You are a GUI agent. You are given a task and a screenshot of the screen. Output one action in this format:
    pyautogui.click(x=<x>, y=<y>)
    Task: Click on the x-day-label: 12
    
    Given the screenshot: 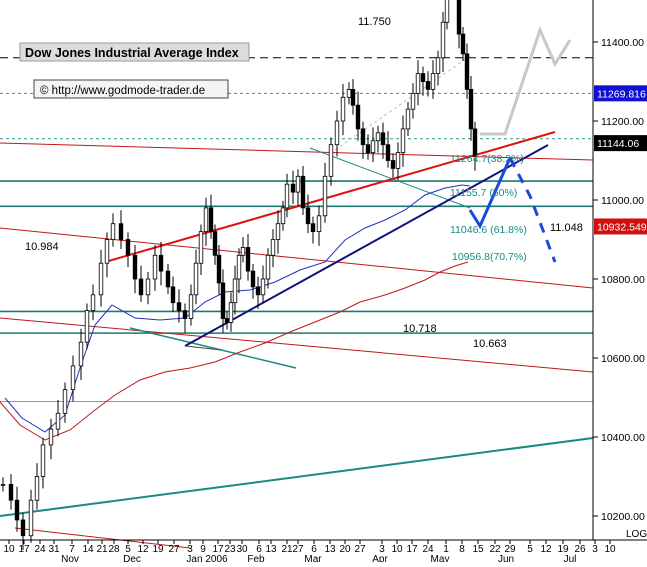 What is the action you would take?
    pyautogui.click(x=143, y=549)
    